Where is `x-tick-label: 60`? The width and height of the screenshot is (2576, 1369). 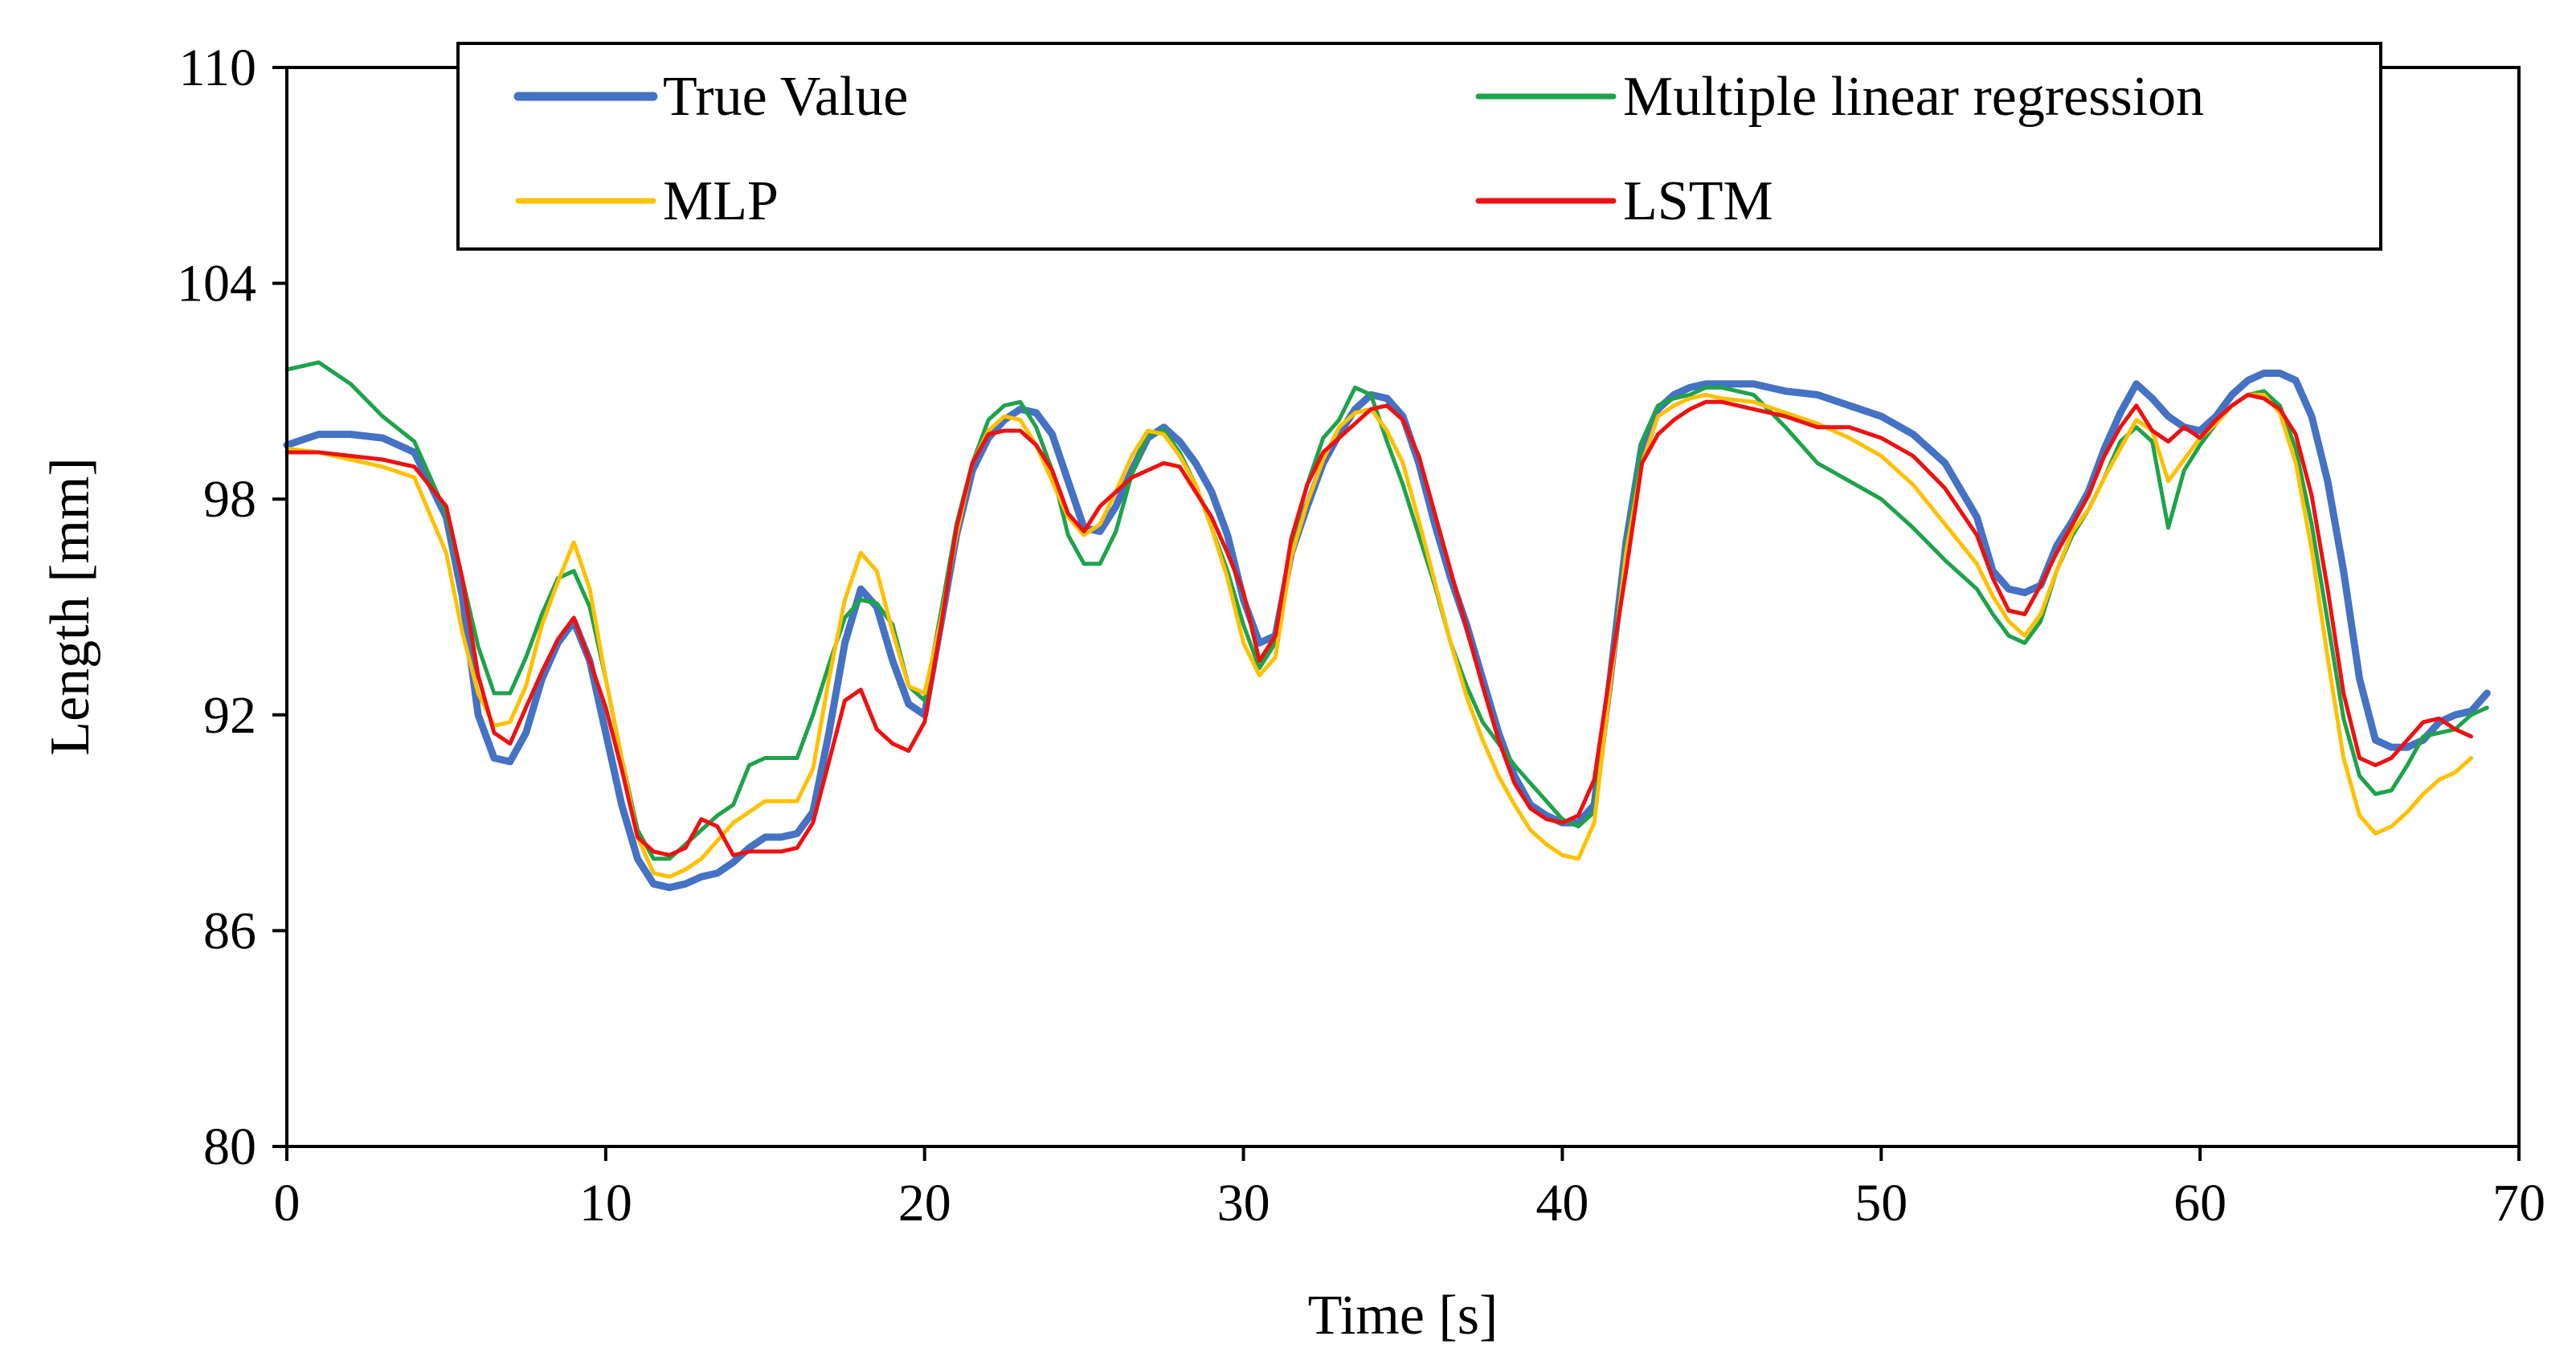
x-tick-label: 60 is located at coordinates (2199, 1203).